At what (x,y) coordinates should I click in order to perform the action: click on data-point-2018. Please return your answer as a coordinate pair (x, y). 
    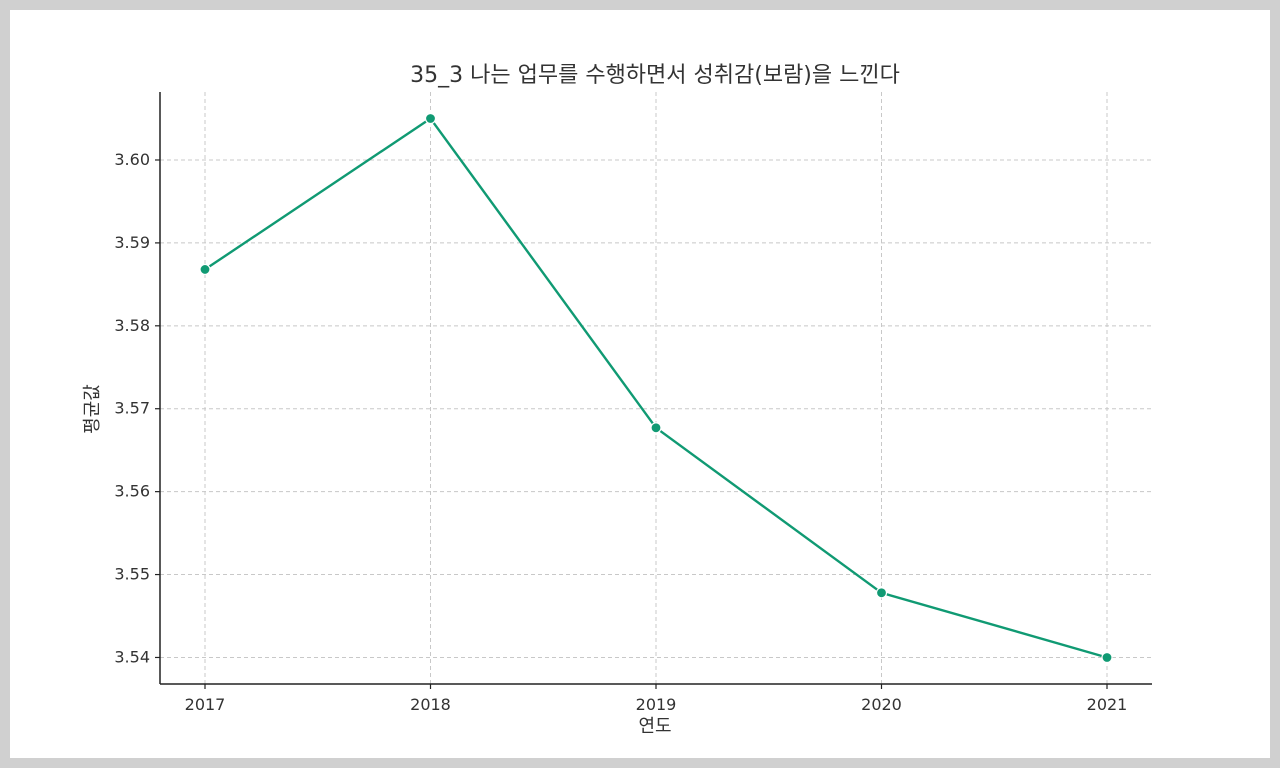
    Looking at the image, I should click on (430, 118).